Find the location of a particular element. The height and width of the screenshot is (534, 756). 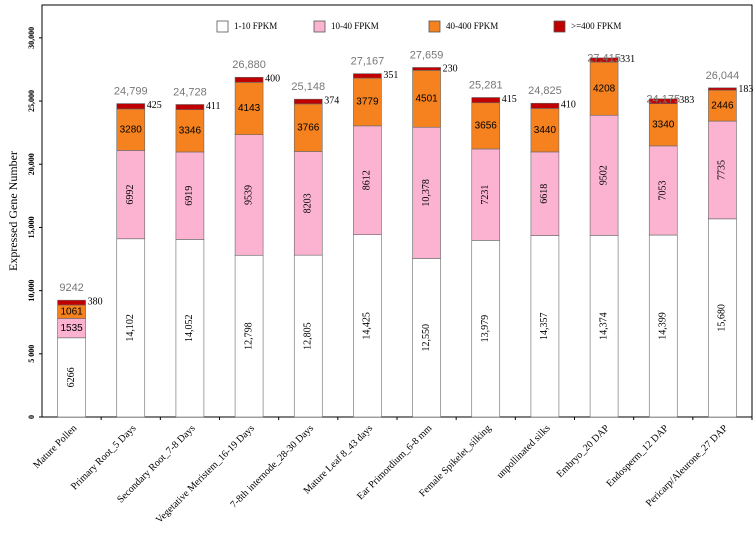

data-label: 410 is located at coordinates (568, 105).